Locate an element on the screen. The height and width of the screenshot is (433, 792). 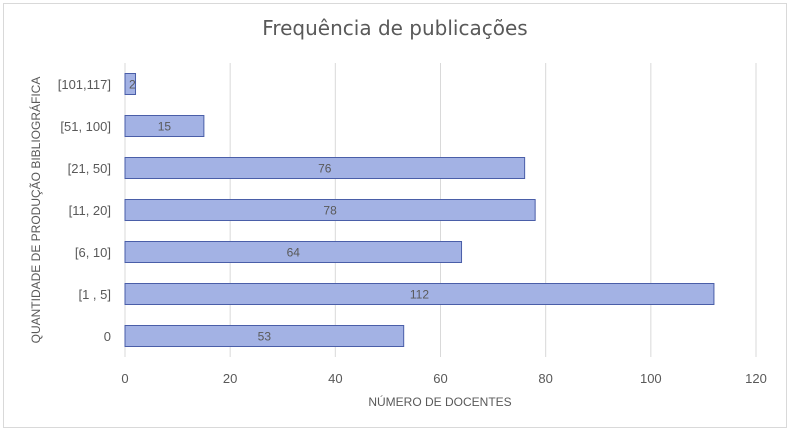
y-tick-label: 0 is located at coordinates (107, 336).